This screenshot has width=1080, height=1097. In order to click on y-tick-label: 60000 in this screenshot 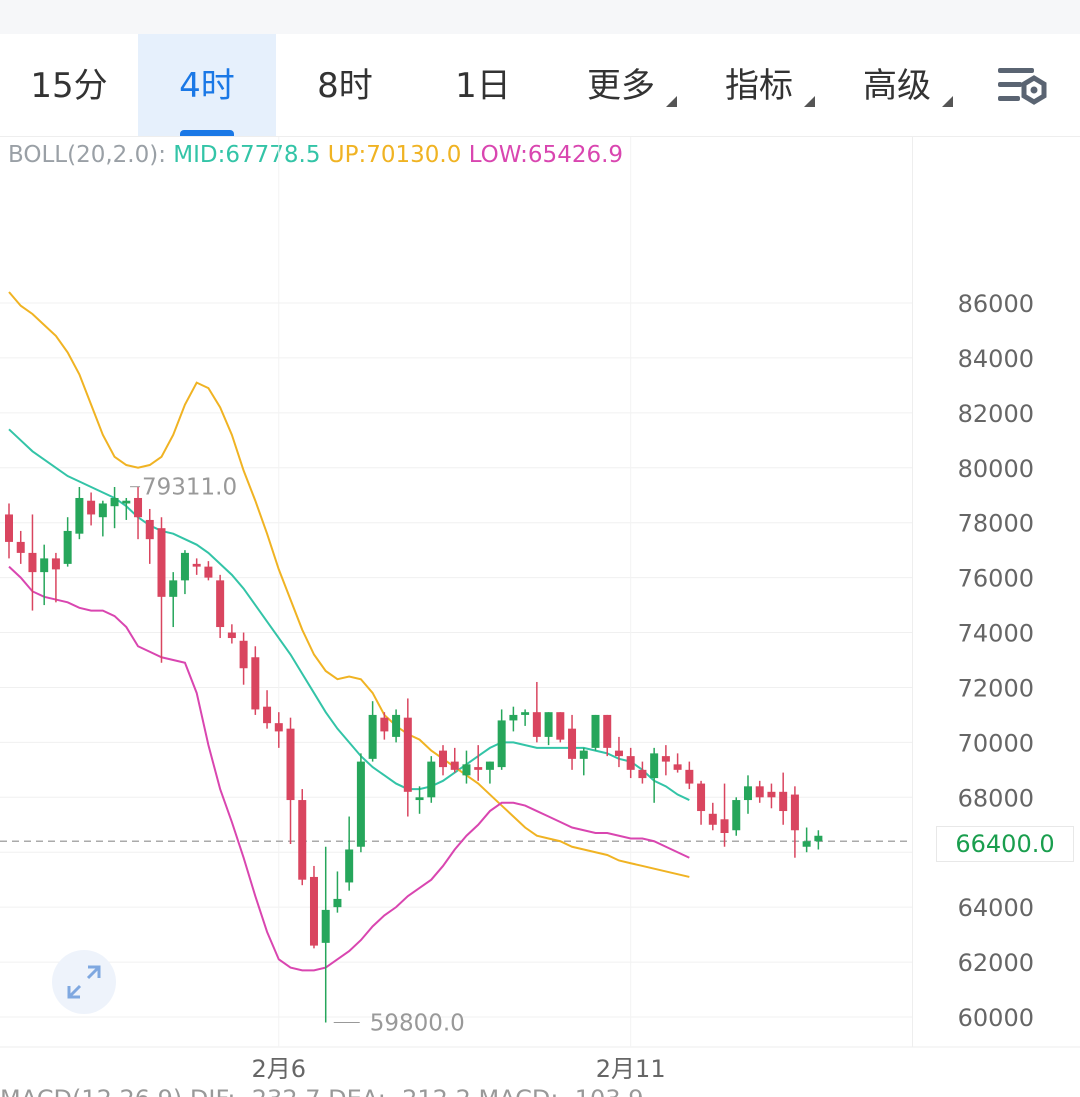, I will do `click(996, 1018)`.